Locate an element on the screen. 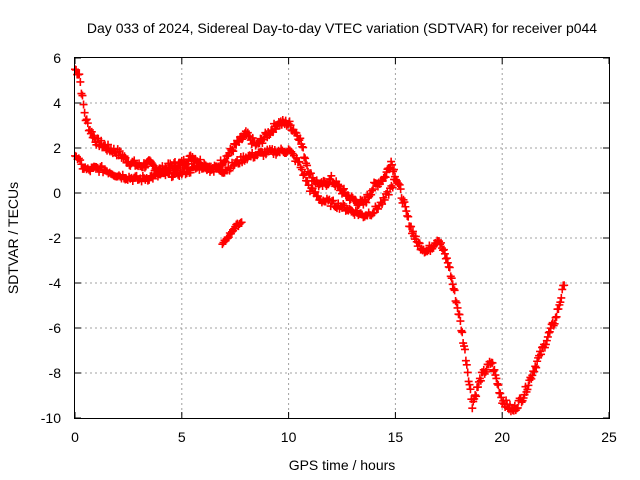  x-axis-label: GPS time / hours is located at coordinates (342, 465).